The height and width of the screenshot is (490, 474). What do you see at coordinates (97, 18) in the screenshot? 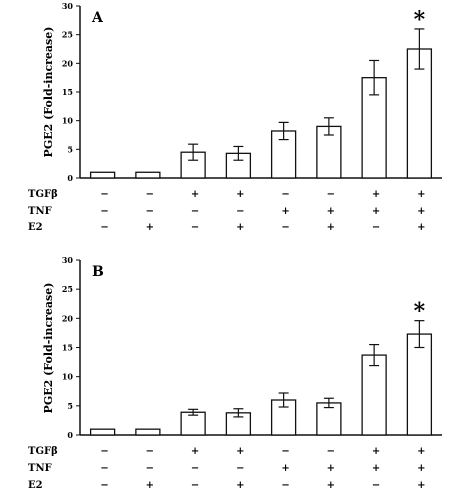
I see `panel-letter: A` at bounding box center [97, 18].